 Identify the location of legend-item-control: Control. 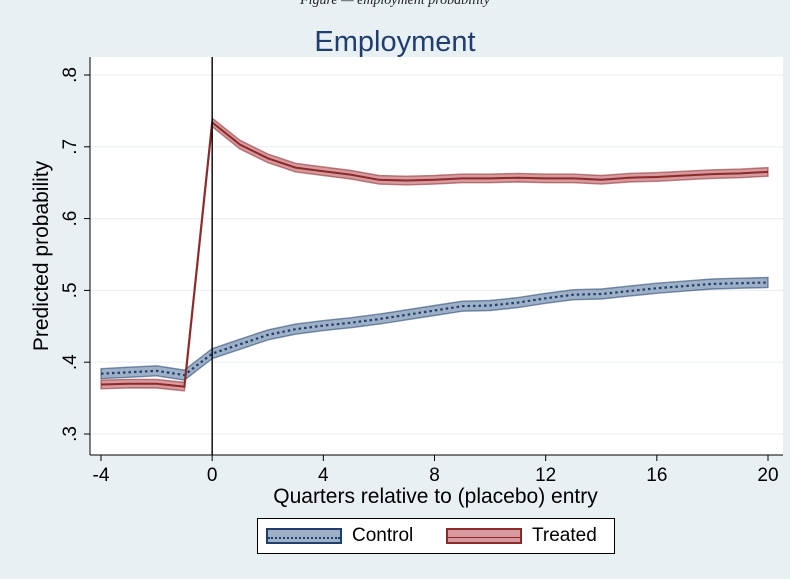
(339, 536).